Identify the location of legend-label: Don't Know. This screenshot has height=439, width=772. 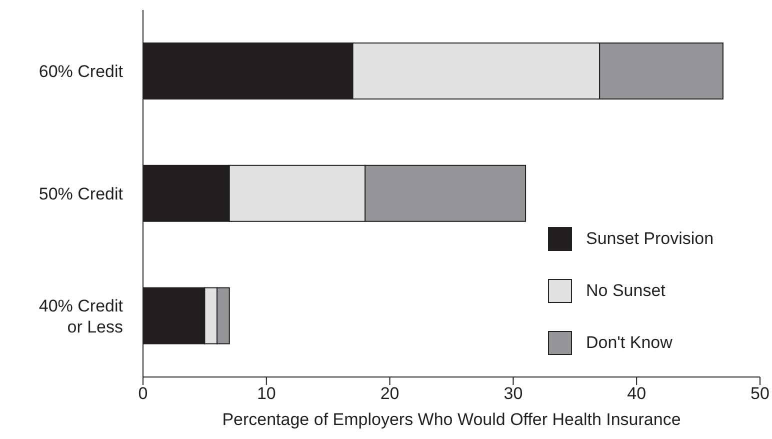
(629, 343).